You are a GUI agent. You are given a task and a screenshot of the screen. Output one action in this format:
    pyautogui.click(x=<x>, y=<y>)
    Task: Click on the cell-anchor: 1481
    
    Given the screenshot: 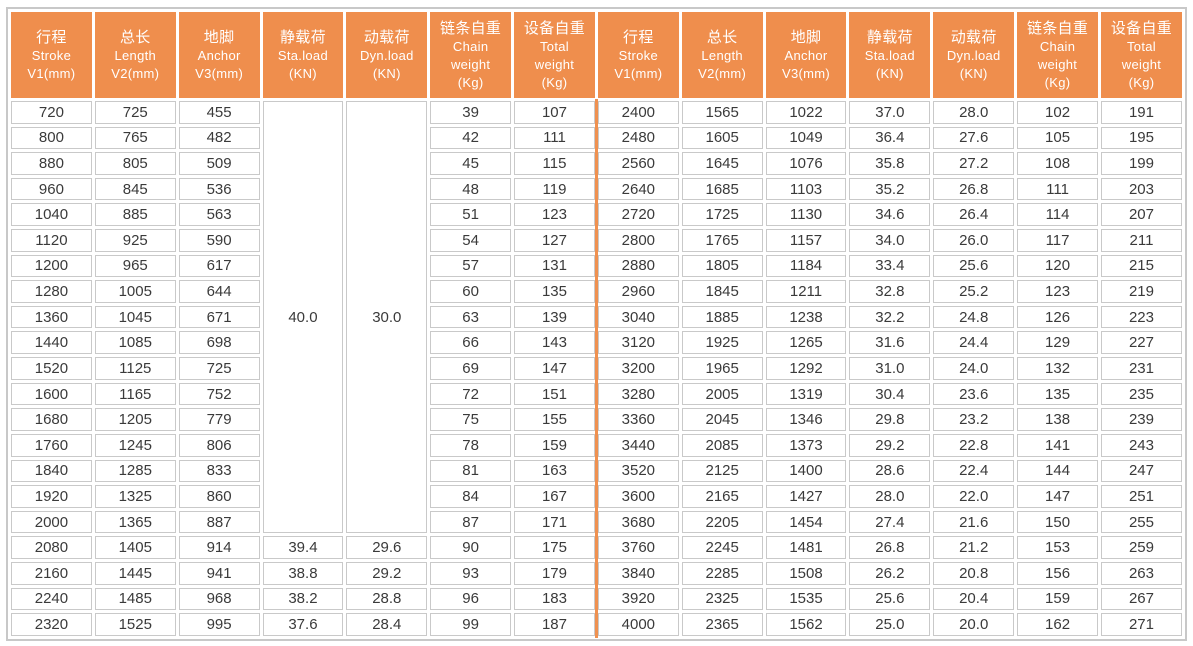 What is the action you would take?
    pyautogui.click(x=806, y=547)
    